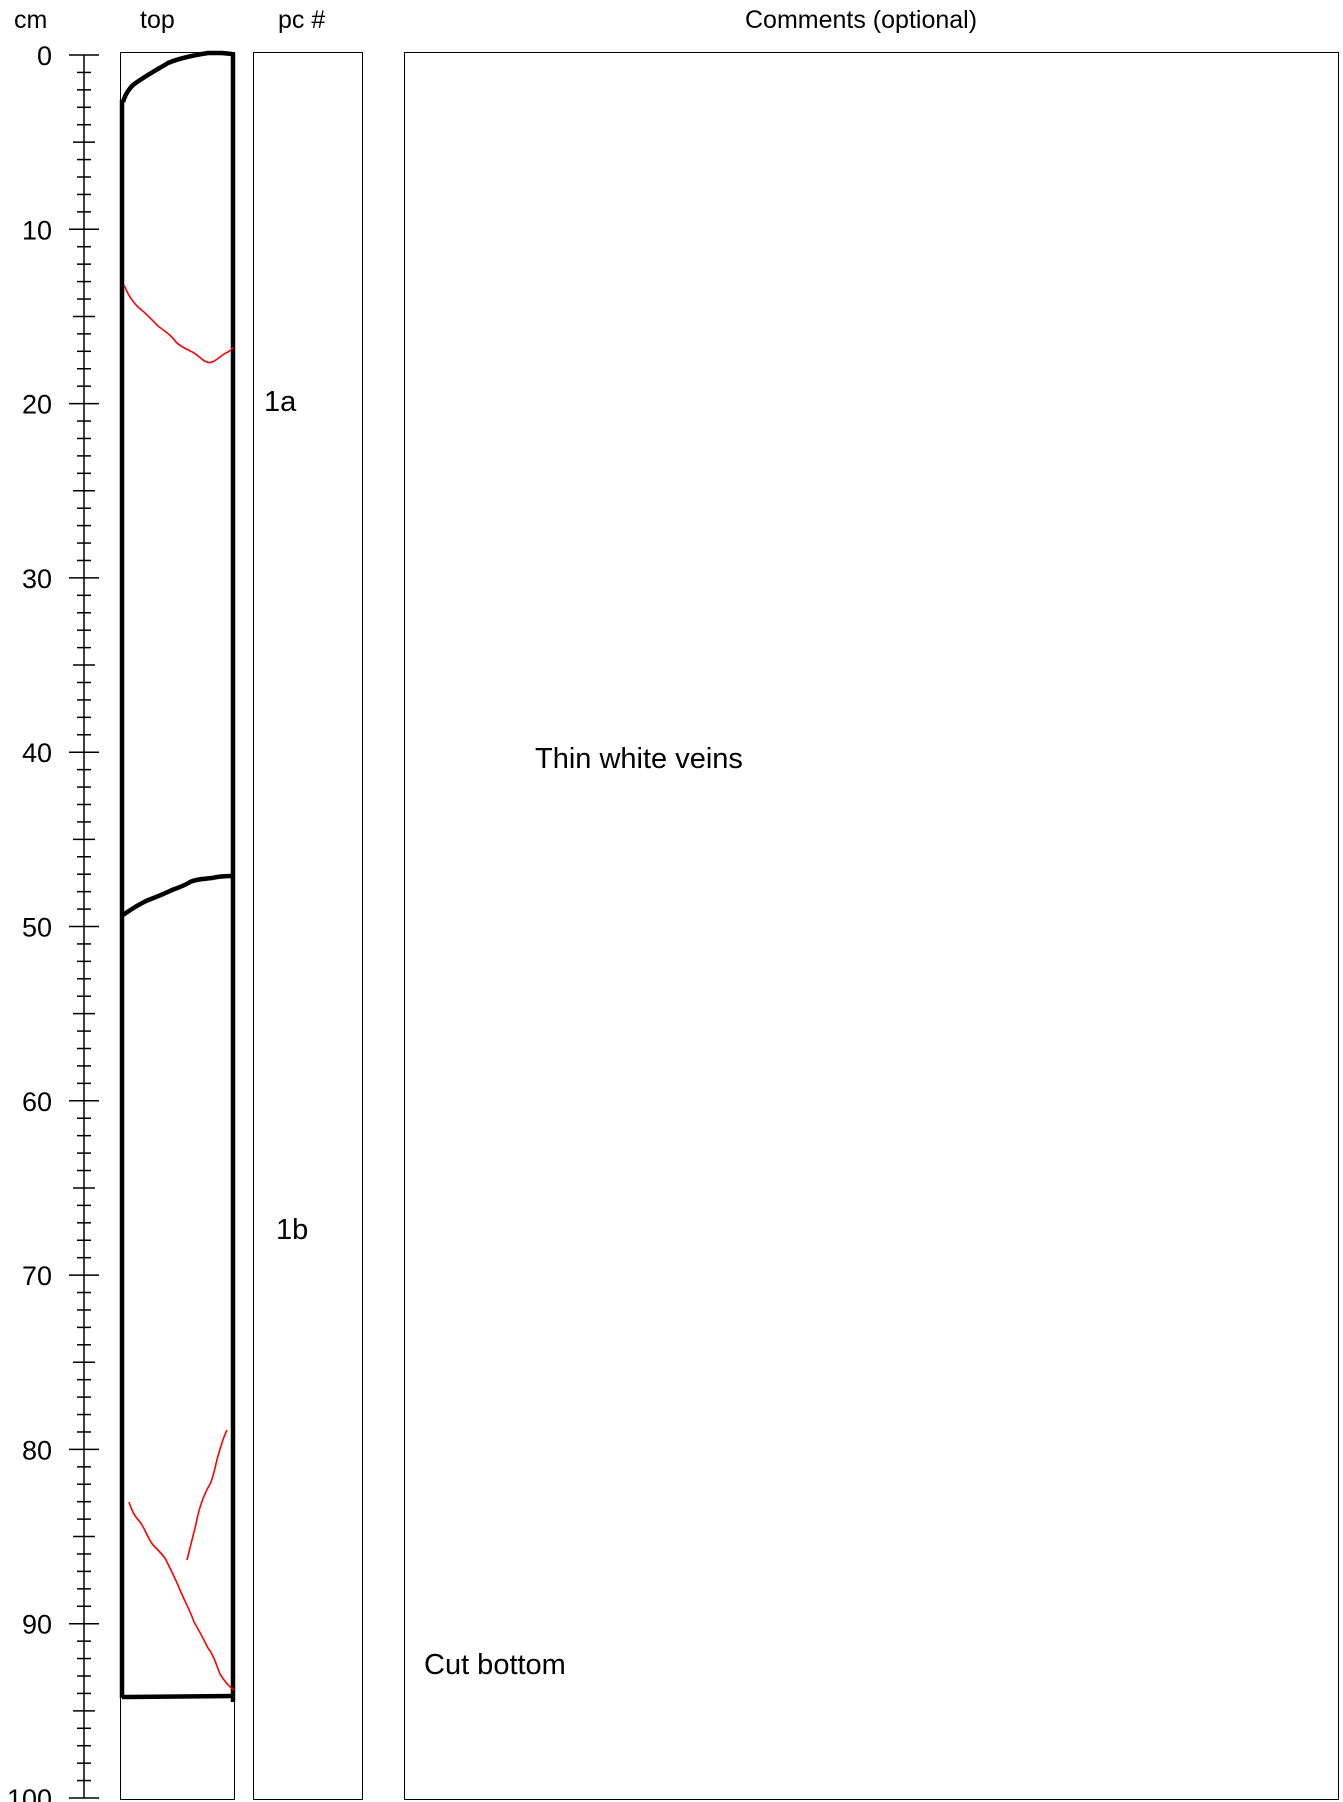 Image resolution: width=1343 pixels, height=1802 pixels. What do you see at coordinates (37, 1276) in the screenshot?
I see `depth-tick-label: 70` at bounding box center [37, 1276].